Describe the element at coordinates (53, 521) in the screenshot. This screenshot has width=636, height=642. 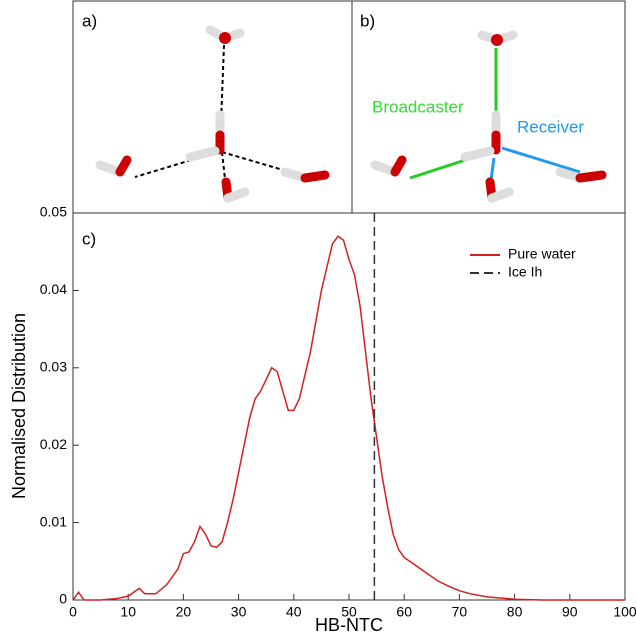
I see `y-tick-label: 0.01` at that location.